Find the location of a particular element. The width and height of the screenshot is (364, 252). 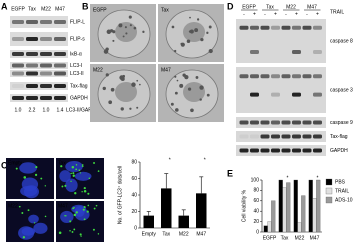

y-tick-label: 40 is located at coordinates (256, 212).